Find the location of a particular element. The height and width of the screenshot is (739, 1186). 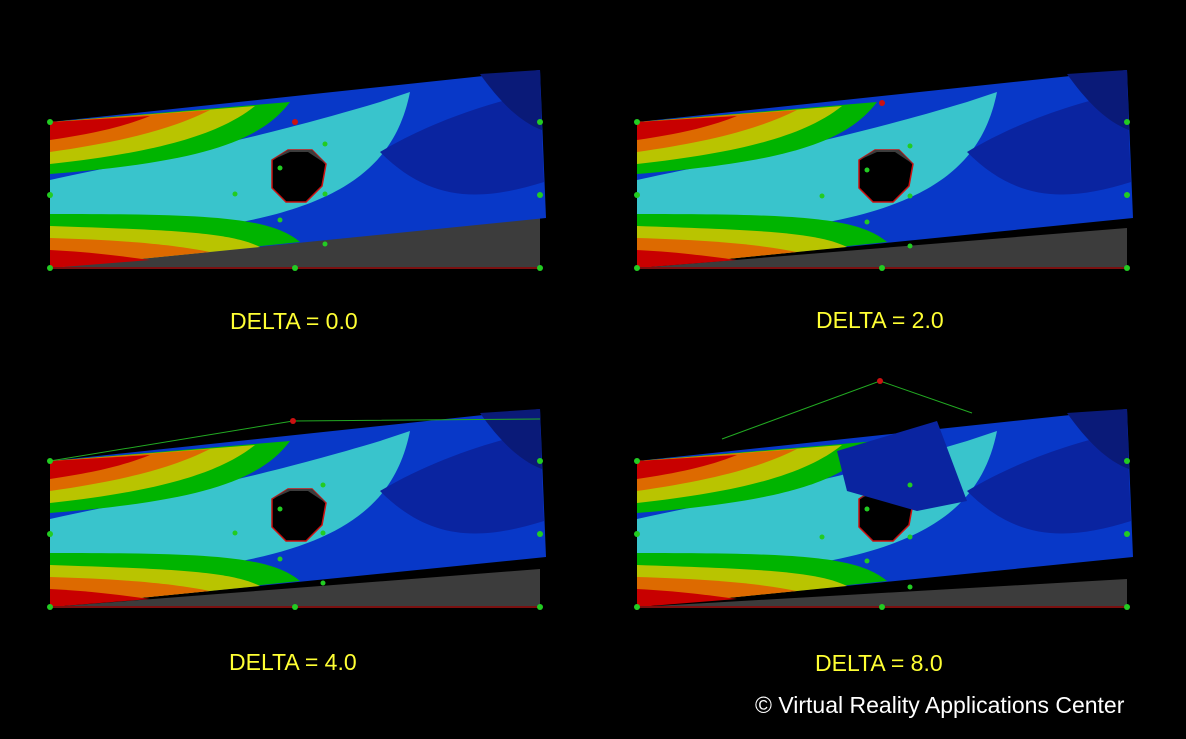

caption-delta-4: DELTA = 4.0 is located at coordinates (293, 662).